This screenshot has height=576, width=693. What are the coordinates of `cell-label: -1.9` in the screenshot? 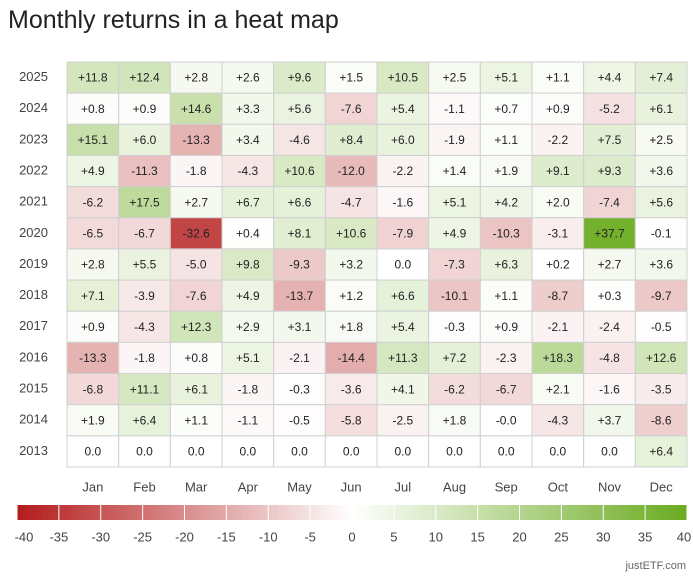 It's located at (454, 140).